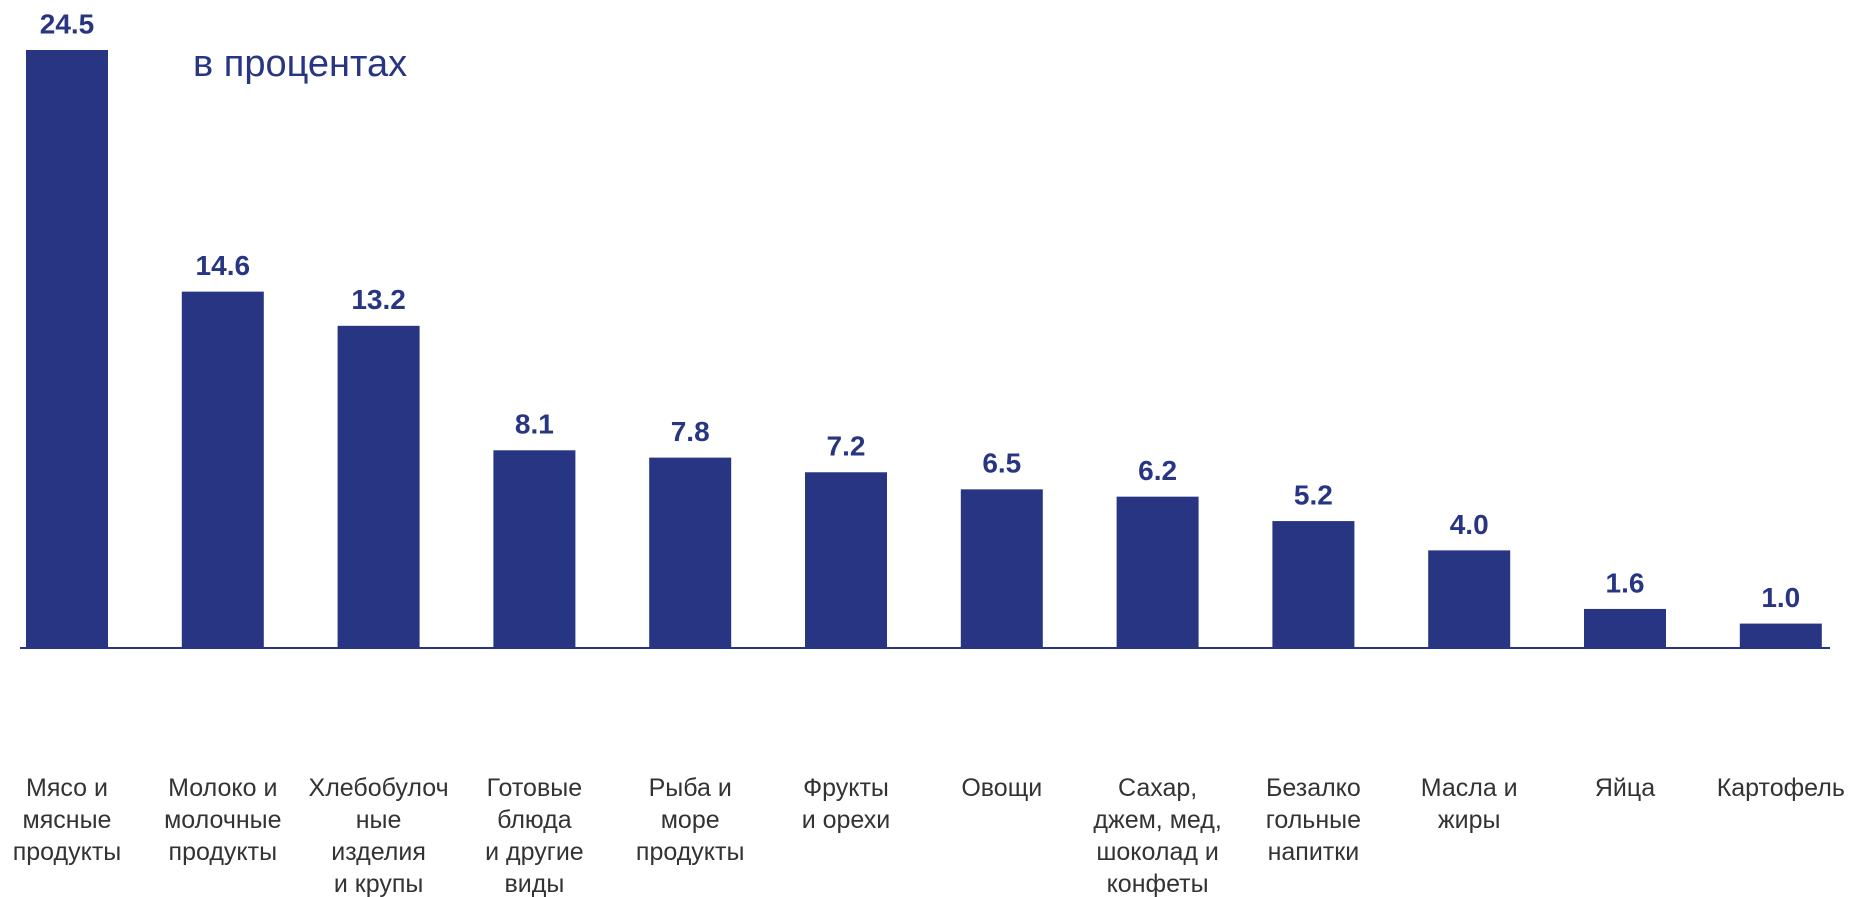 This screenshot has height=897, width=1854. What do you see at coordinates (690, 820) in the screenshot?
I see `x-tick-label: Рыба и море продукты` at bounding box center [690, 820].